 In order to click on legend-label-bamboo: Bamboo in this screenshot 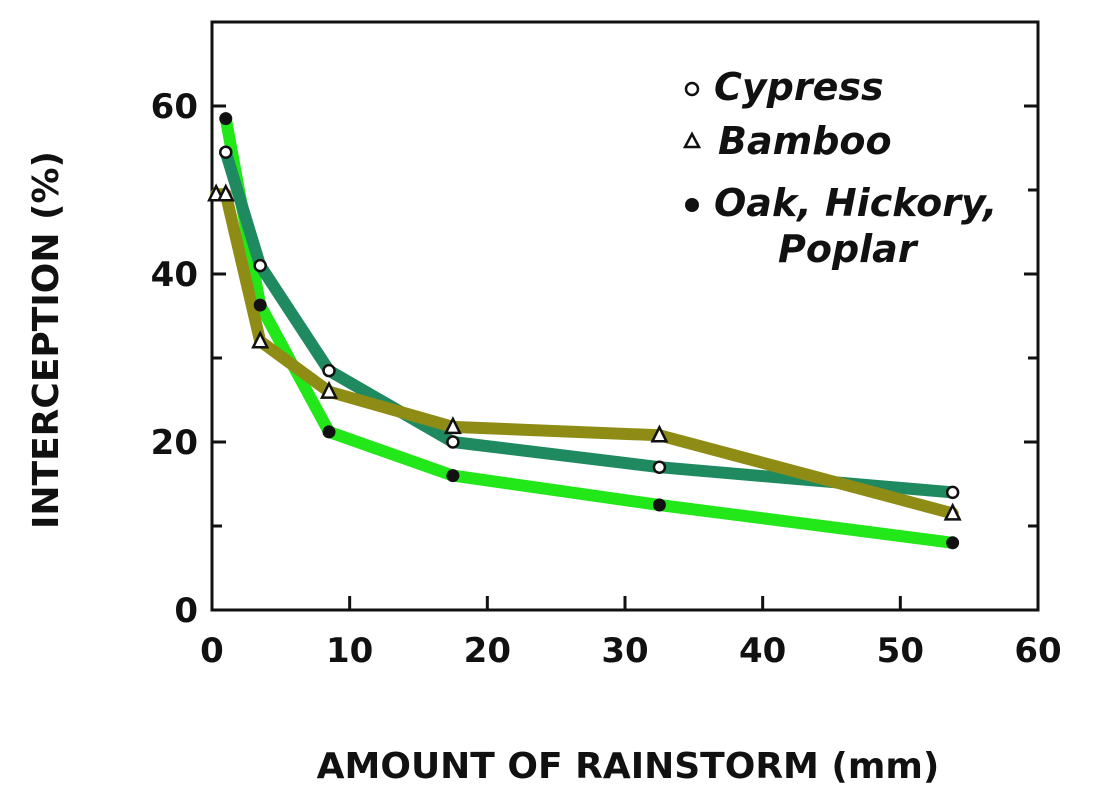, I will do `click(805, 141)`.